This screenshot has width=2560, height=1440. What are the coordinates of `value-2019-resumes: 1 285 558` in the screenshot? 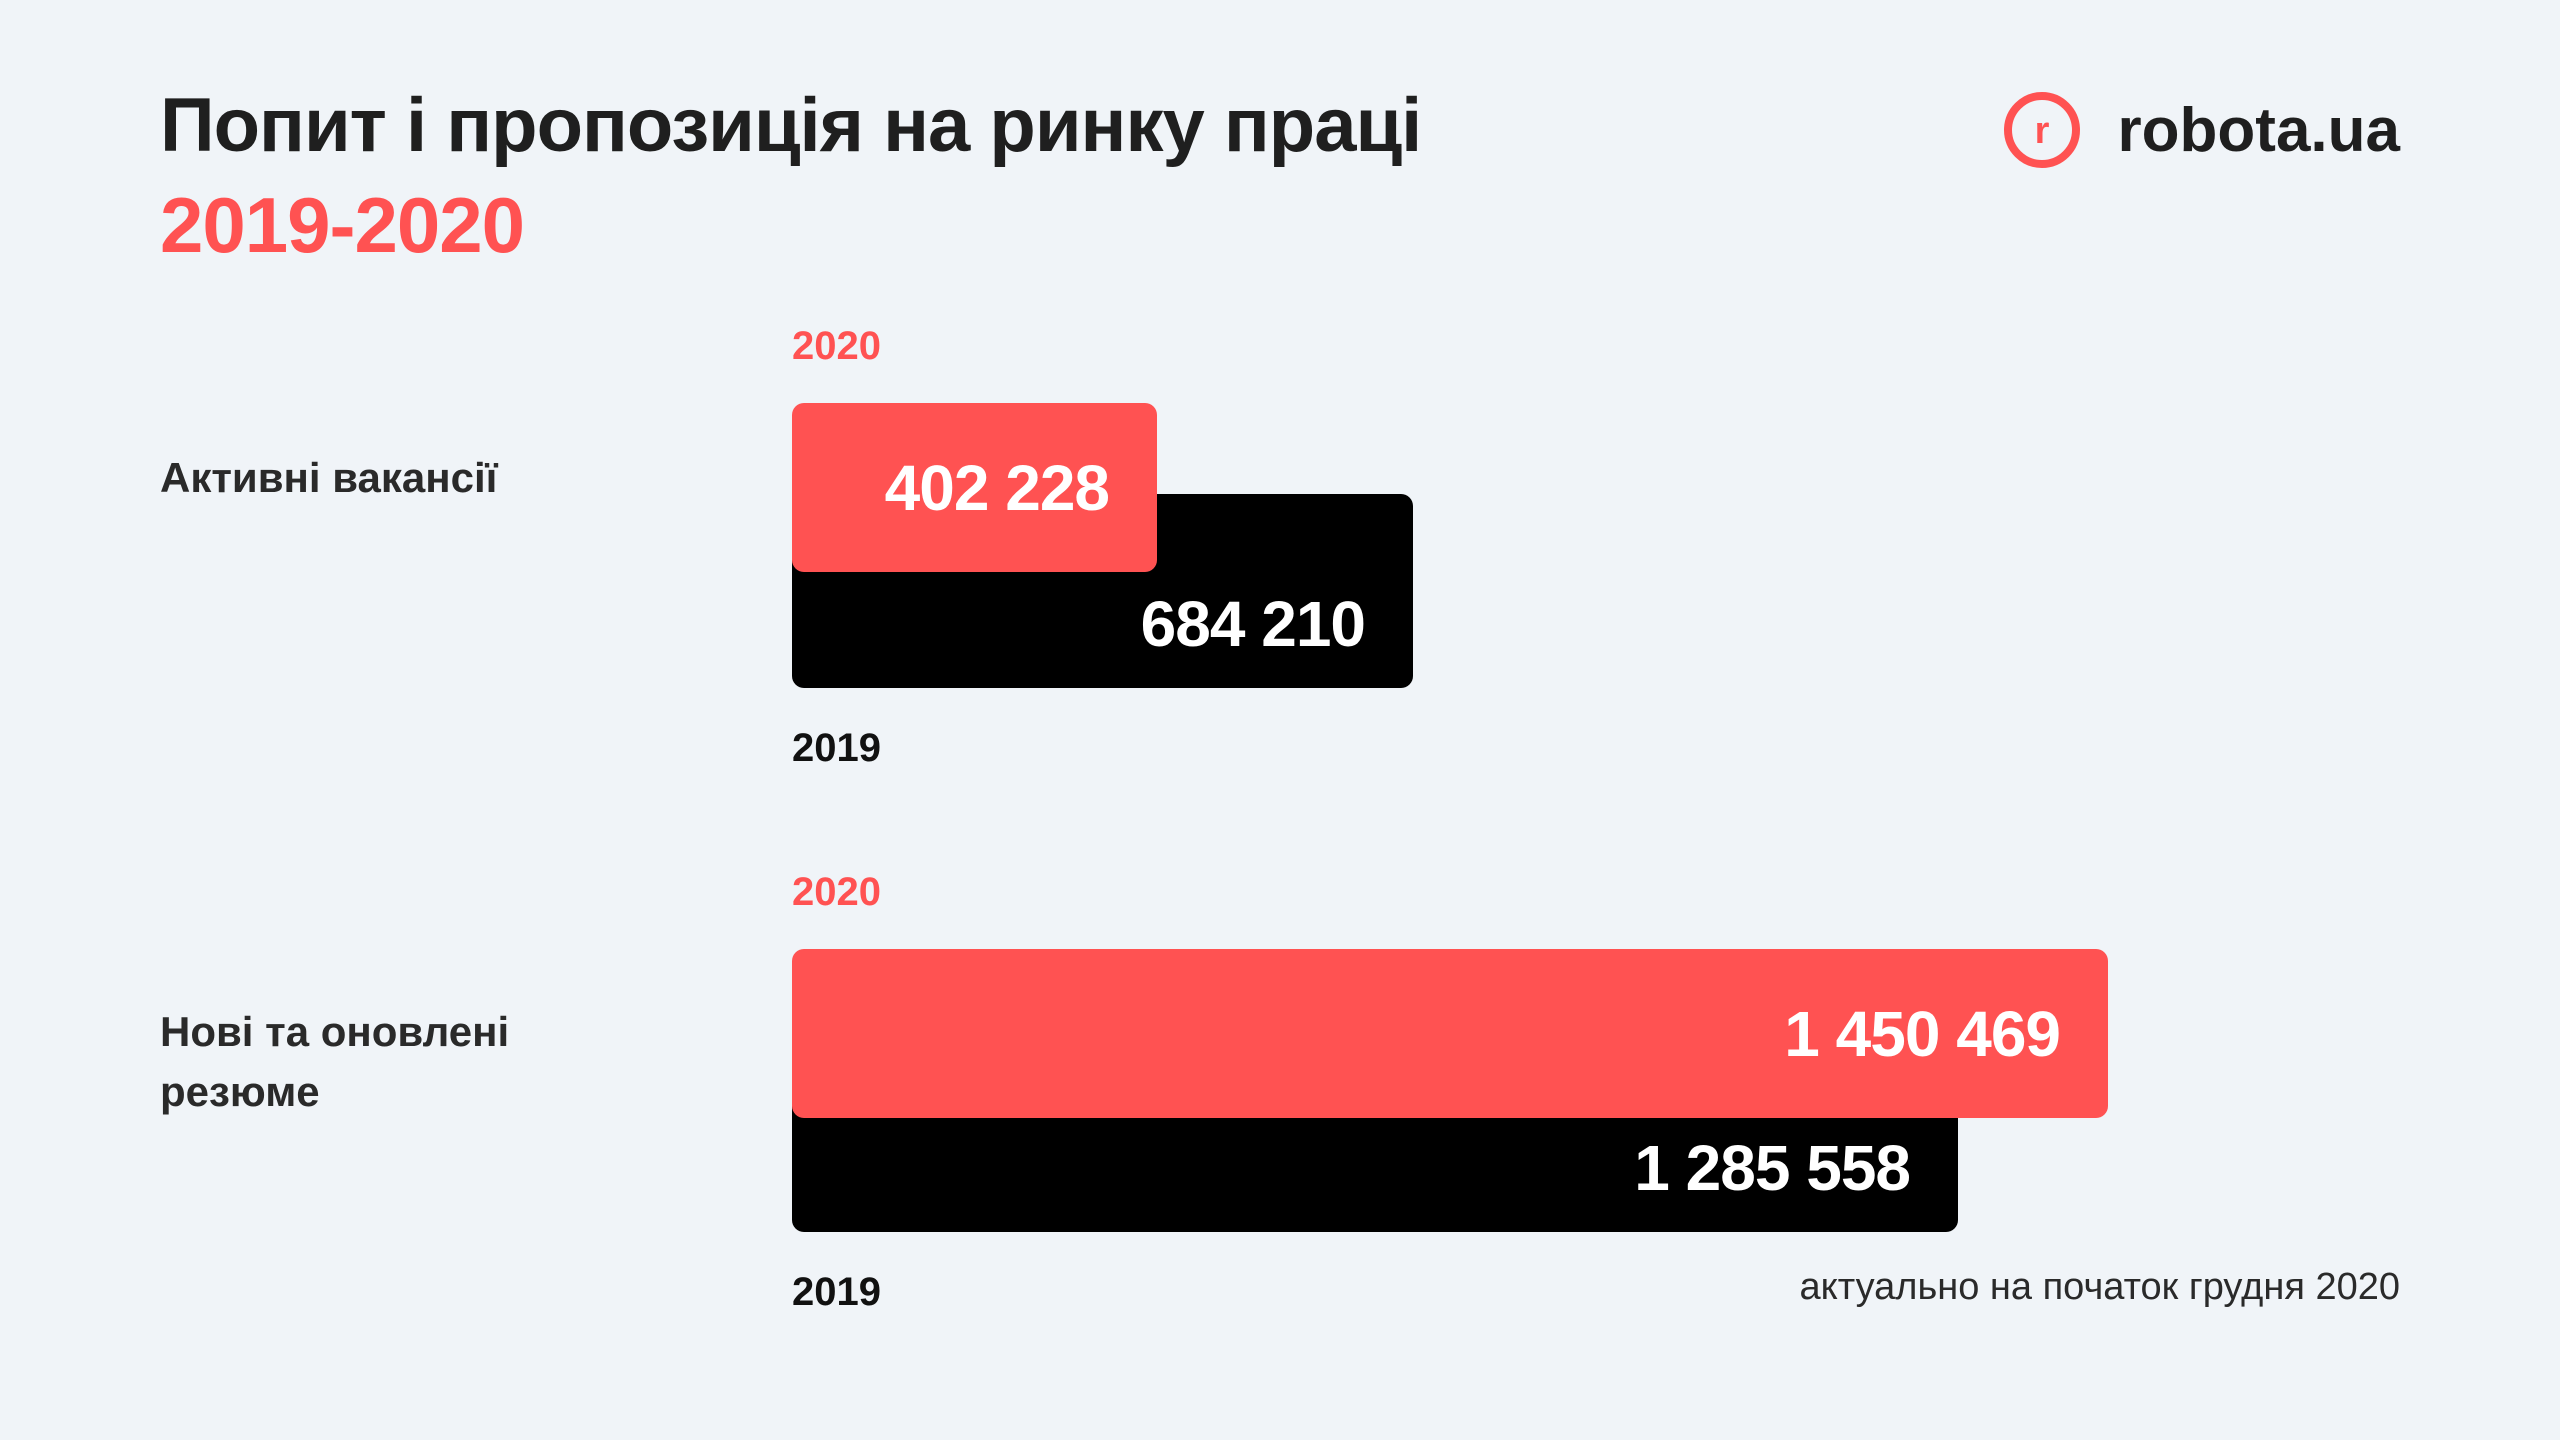 It's located at (1772, 1168).